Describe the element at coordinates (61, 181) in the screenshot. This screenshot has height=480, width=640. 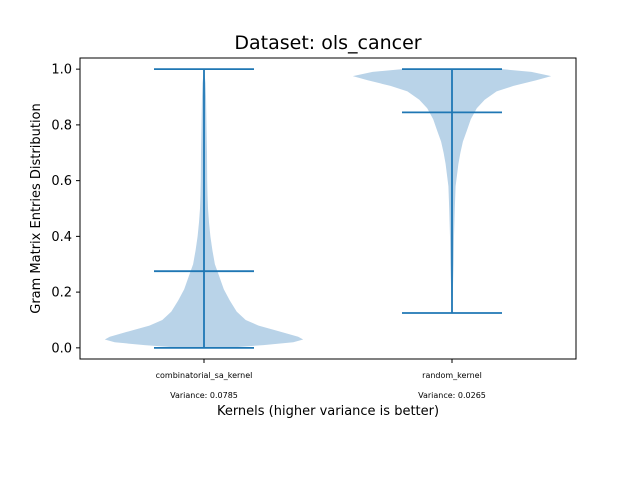
I see `y-tick-label-3: 0.6` at that location.